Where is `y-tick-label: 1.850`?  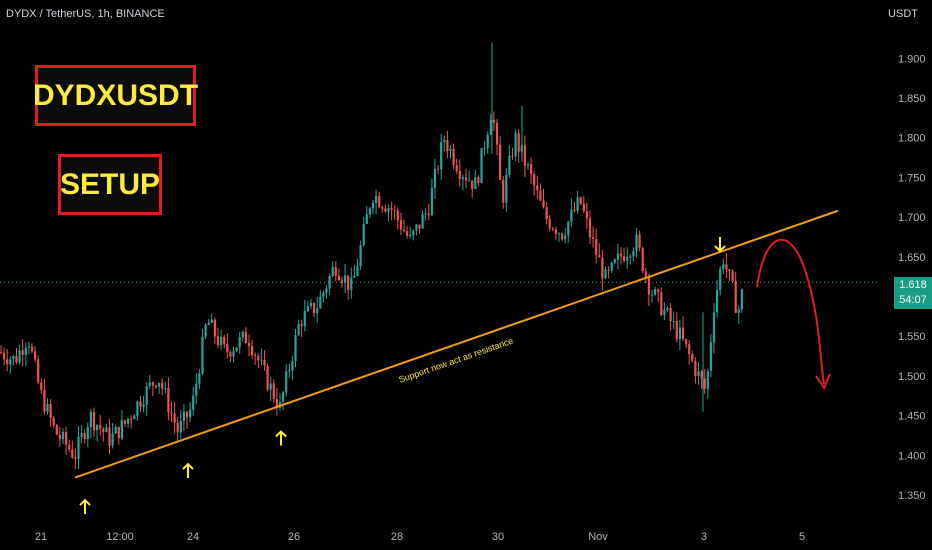
y-tick-label: 1.850 is located at coordinates (912, 99).